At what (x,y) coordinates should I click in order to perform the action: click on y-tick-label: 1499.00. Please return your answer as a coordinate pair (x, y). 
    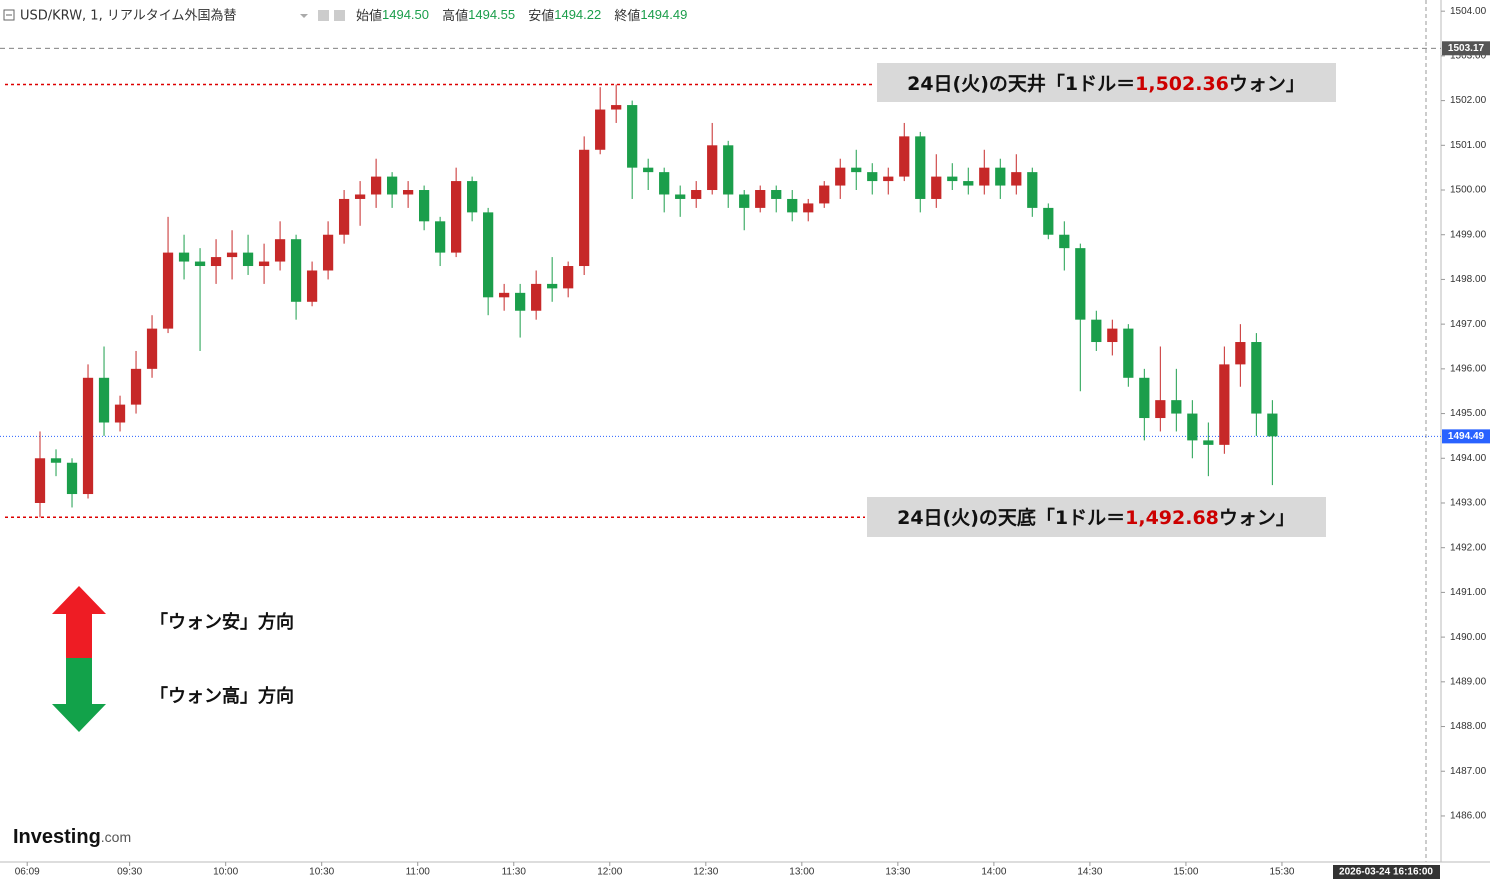
    Looking at the image, I should click on (1468, 234).